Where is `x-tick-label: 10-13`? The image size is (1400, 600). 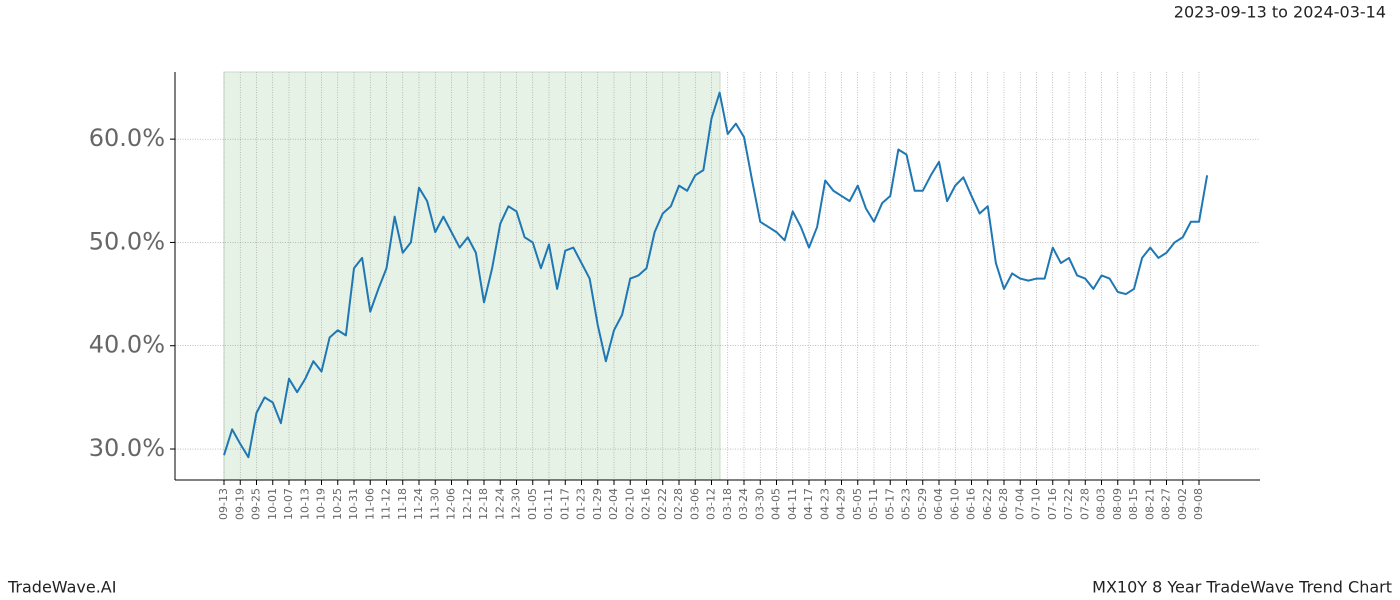 x-tick-label: 10-13 is located at coordinates (304, 504).